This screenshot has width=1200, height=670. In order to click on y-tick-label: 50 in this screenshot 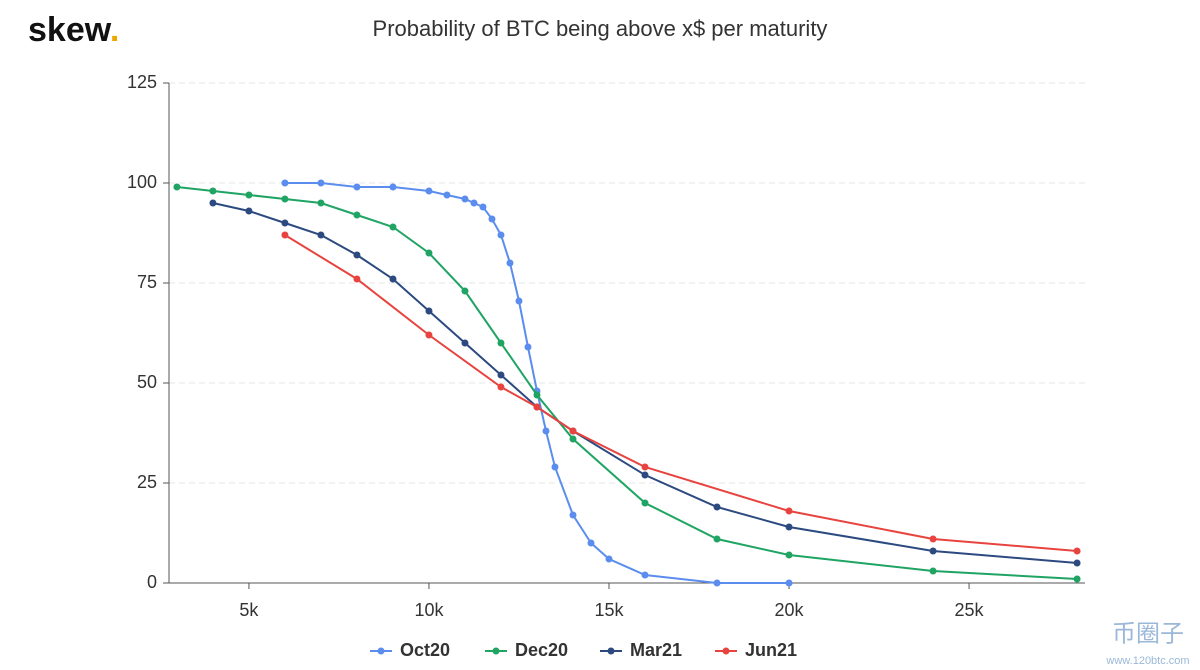, I will do `click(147, 382)`.